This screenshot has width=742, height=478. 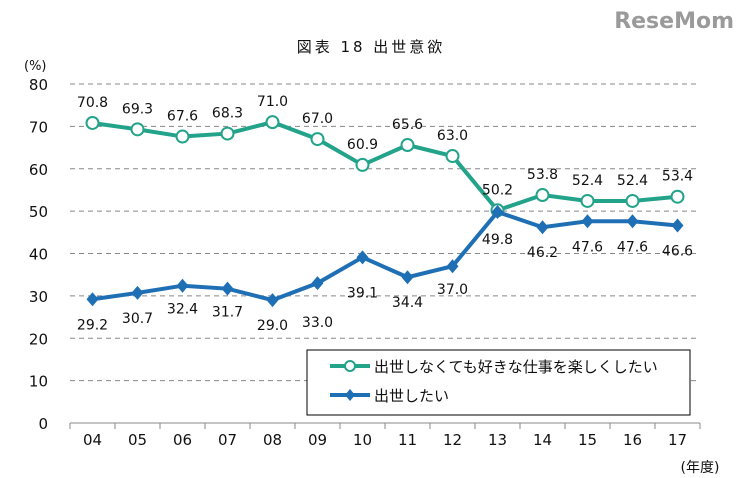 I want to click on data-label: 50.2, so click(x=497, y=190).